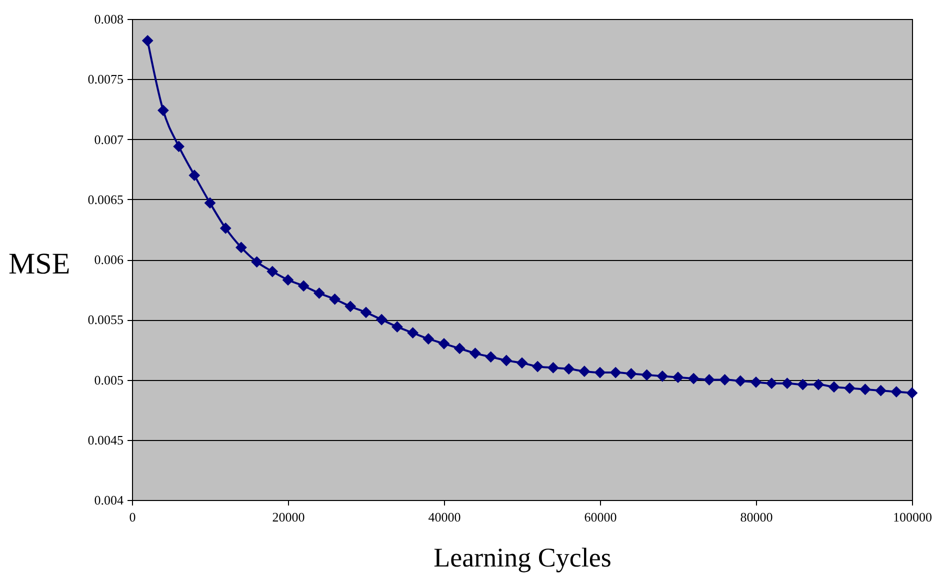 The width and height of the screenshot is (940, 574). Describe the element at coordinates (288, 517) in the screenshot. I see `x-tick-label: 20000` at that location.